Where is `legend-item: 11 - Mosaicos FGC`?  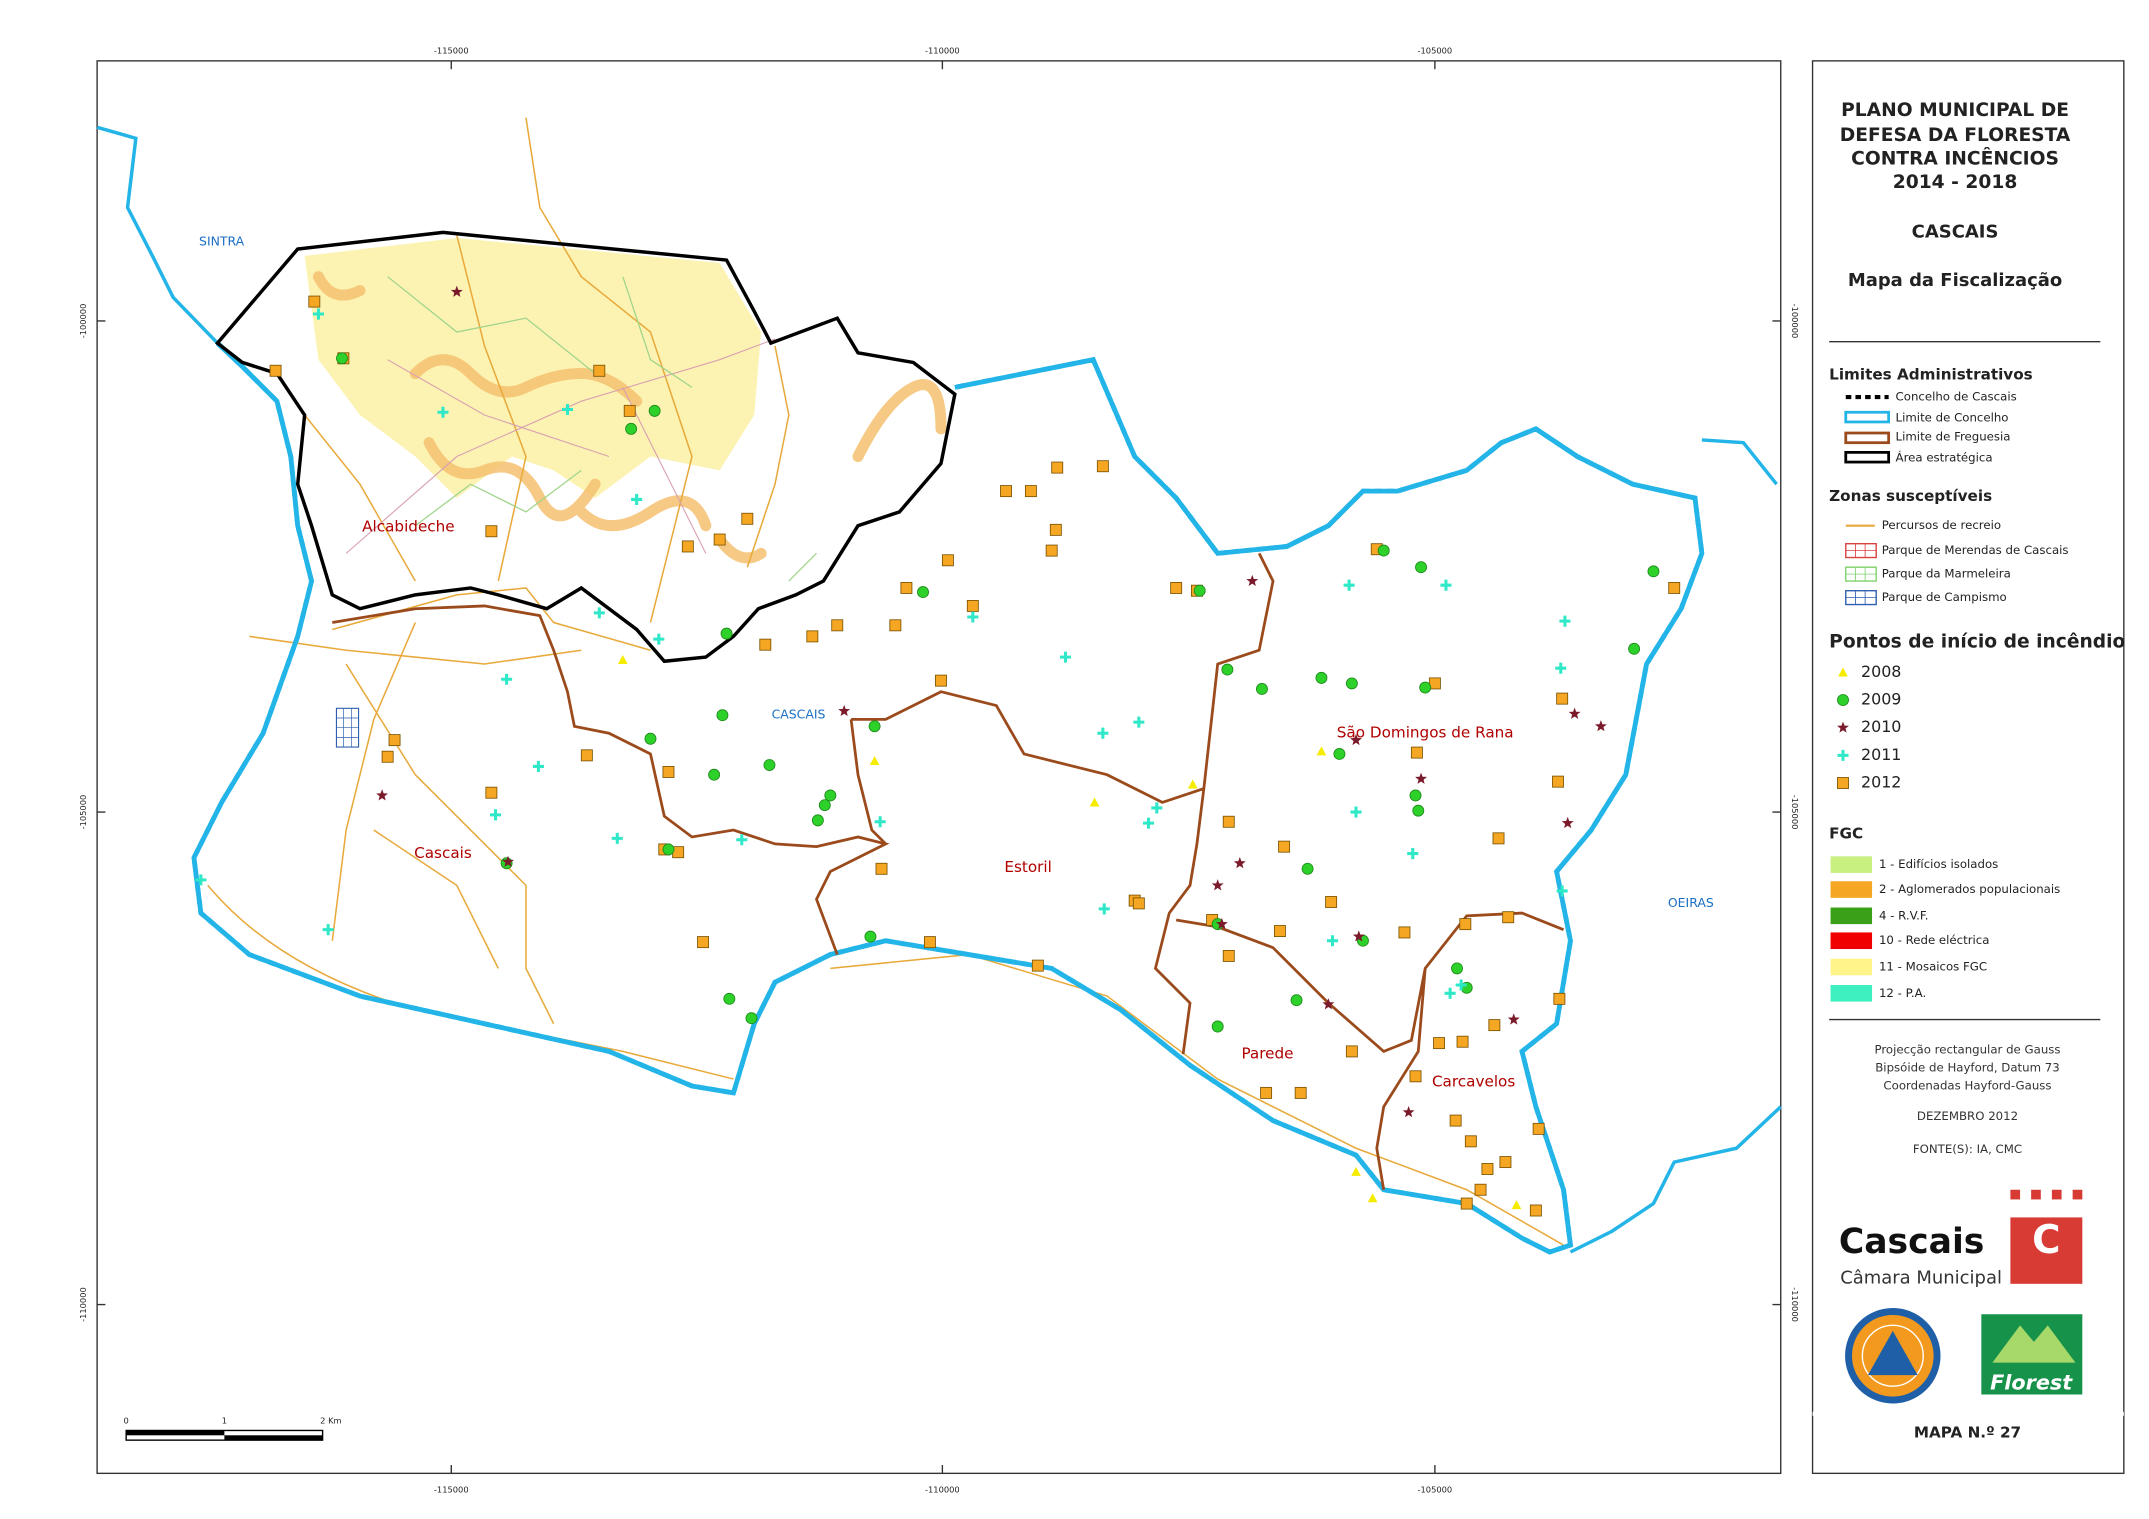
legend-item: 11 - Mosaicos FGC is located at coordinates (1933, 967).